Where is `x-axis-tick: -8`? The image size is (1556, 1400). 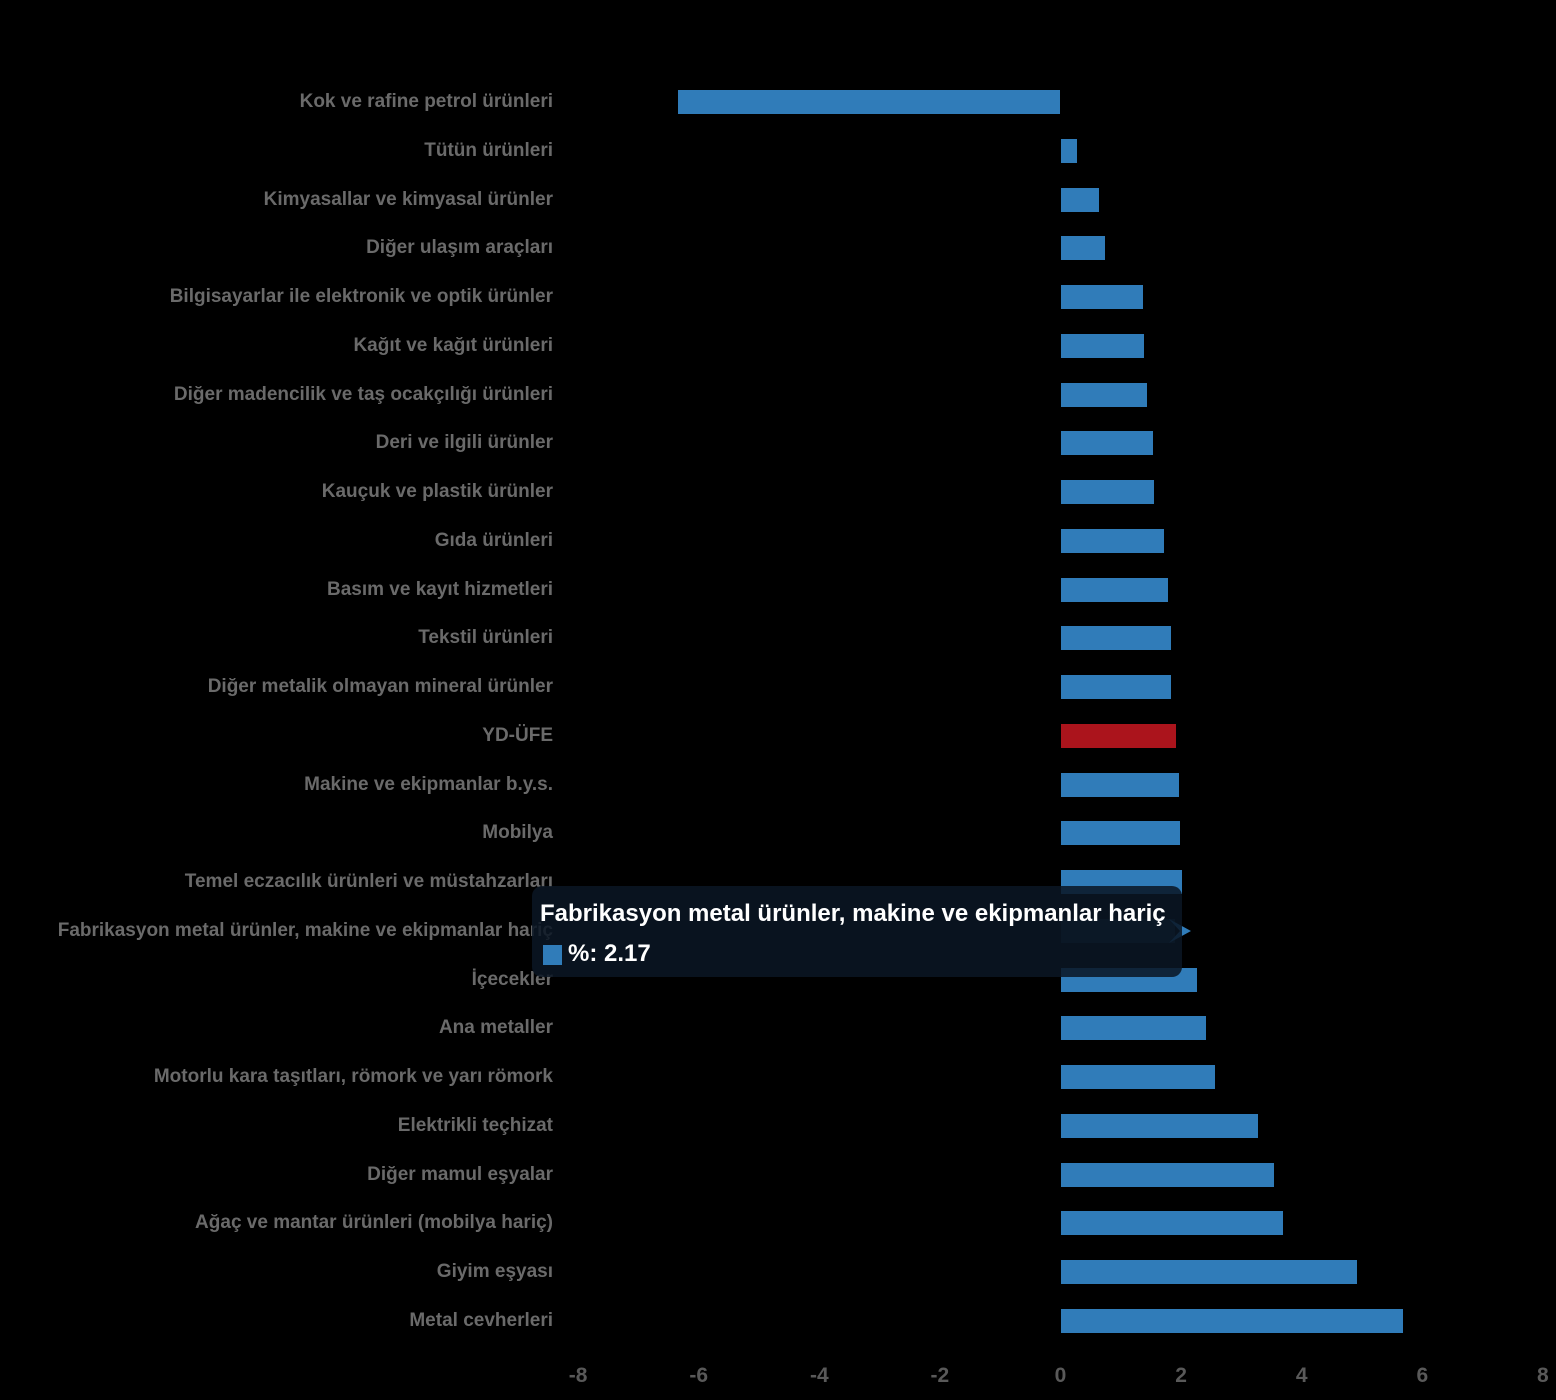 x-axis-tick: -8 is located at coordinates (578, 1375).